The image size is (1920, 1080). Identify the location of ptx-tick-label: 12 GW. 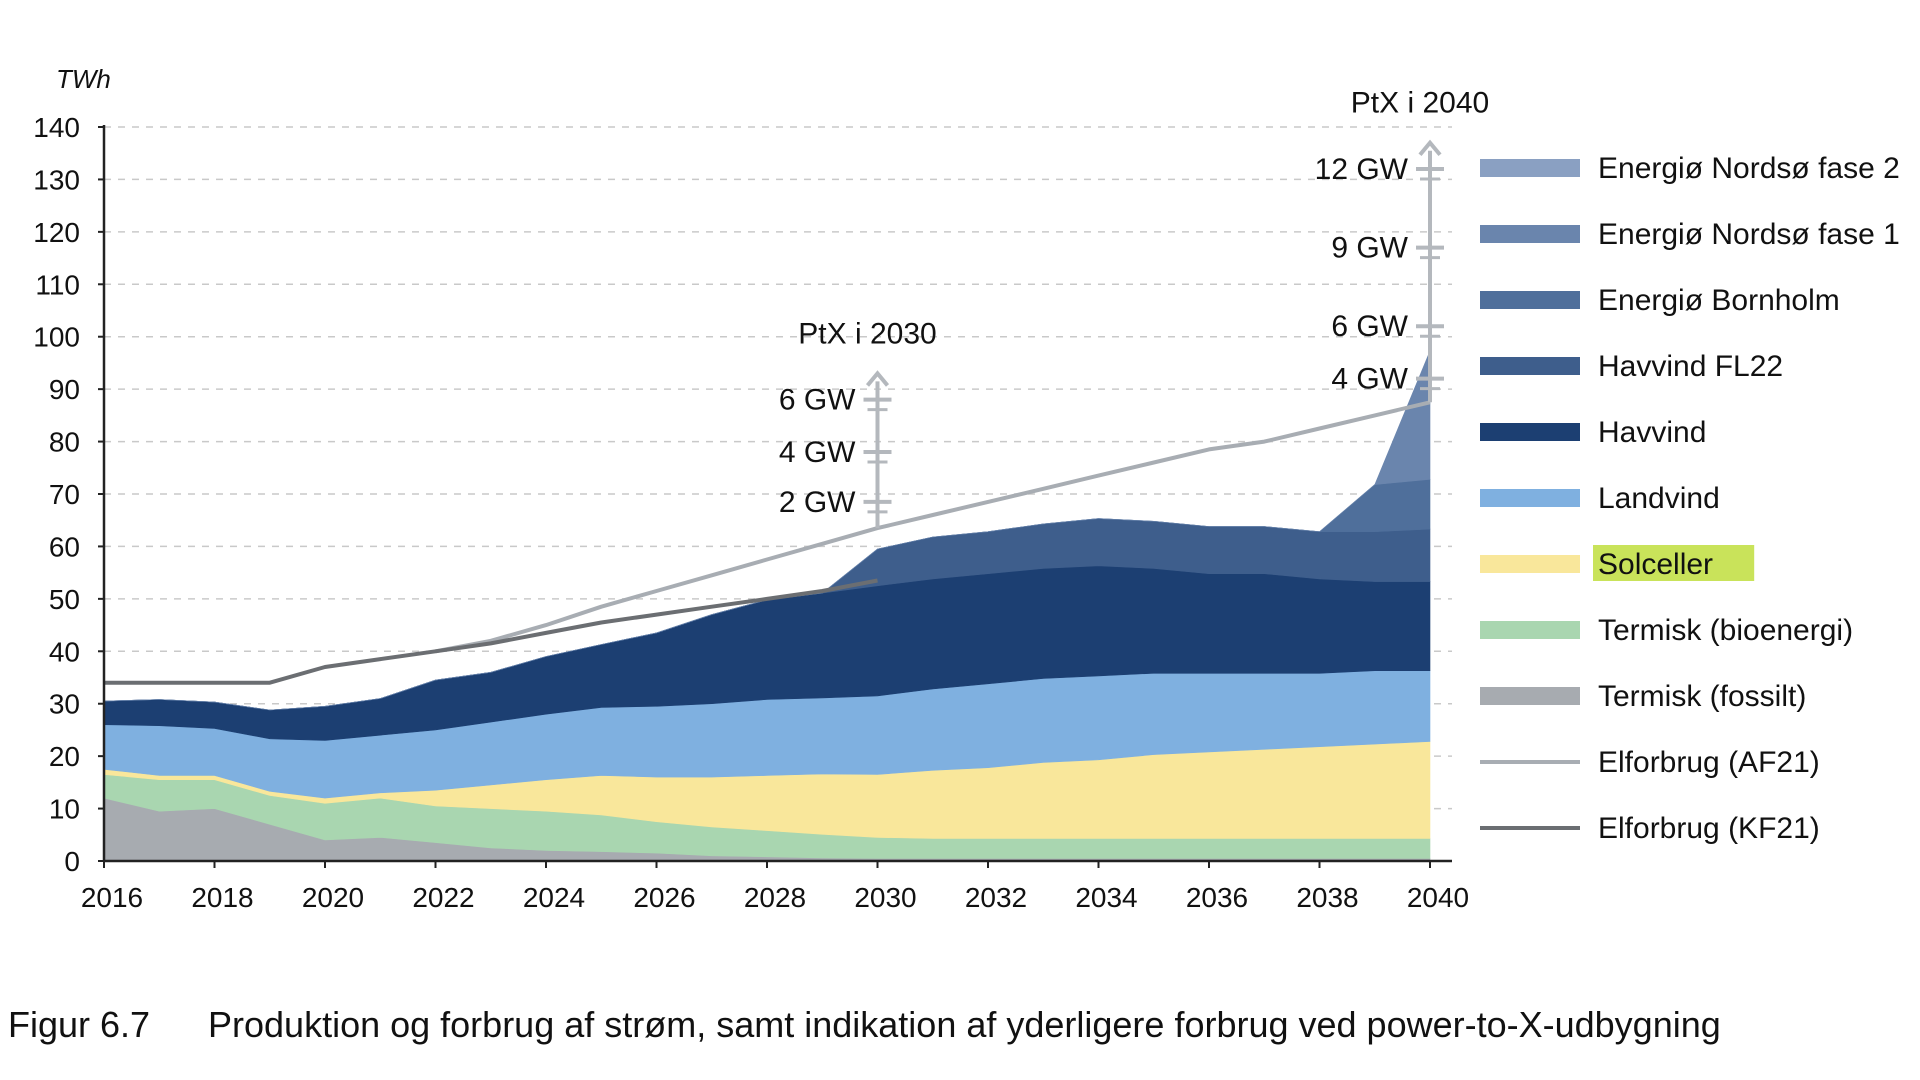
(1362, 169).